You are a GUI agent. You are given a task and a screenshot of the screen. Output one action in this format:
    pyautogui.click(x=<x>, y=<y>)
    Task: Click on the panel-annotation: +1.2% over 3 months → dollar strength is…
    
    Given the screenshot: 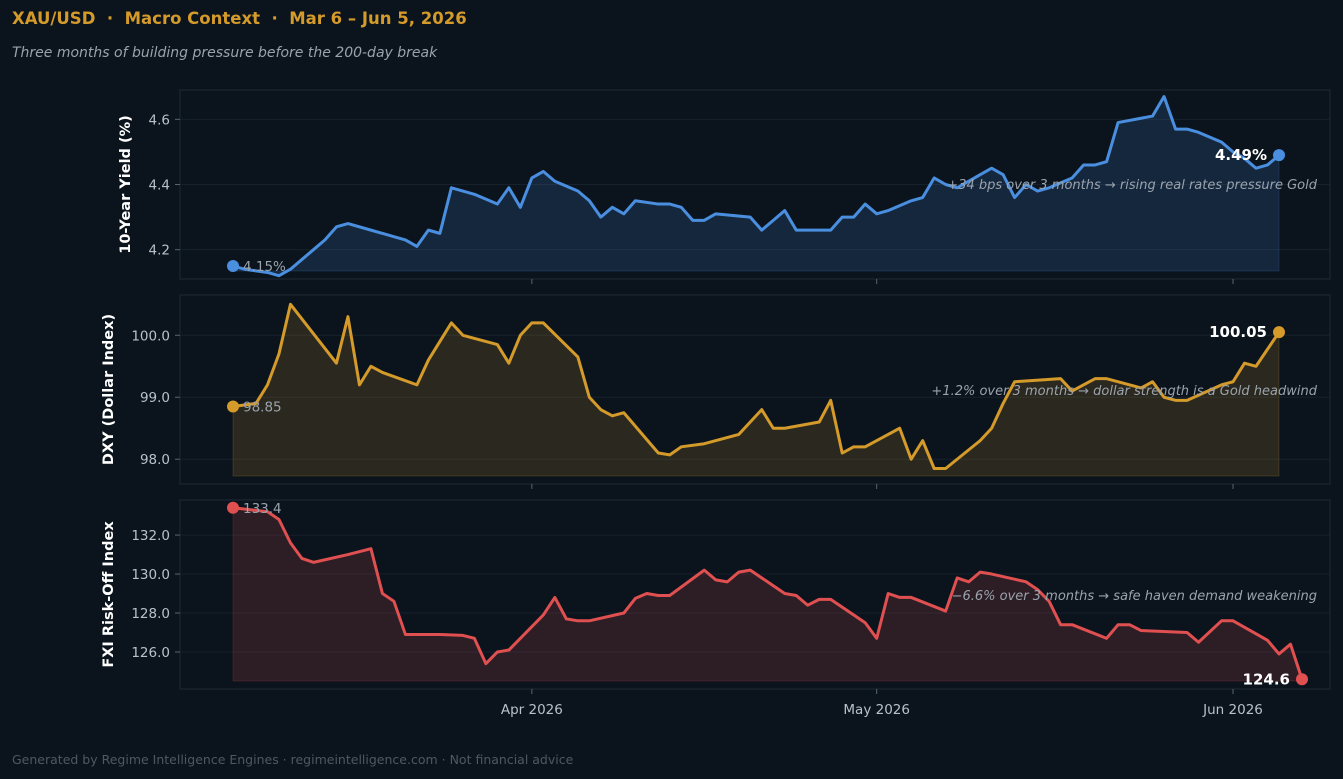 What is the action you would take?
    pyautogui.click(x=1124, y=391)
    